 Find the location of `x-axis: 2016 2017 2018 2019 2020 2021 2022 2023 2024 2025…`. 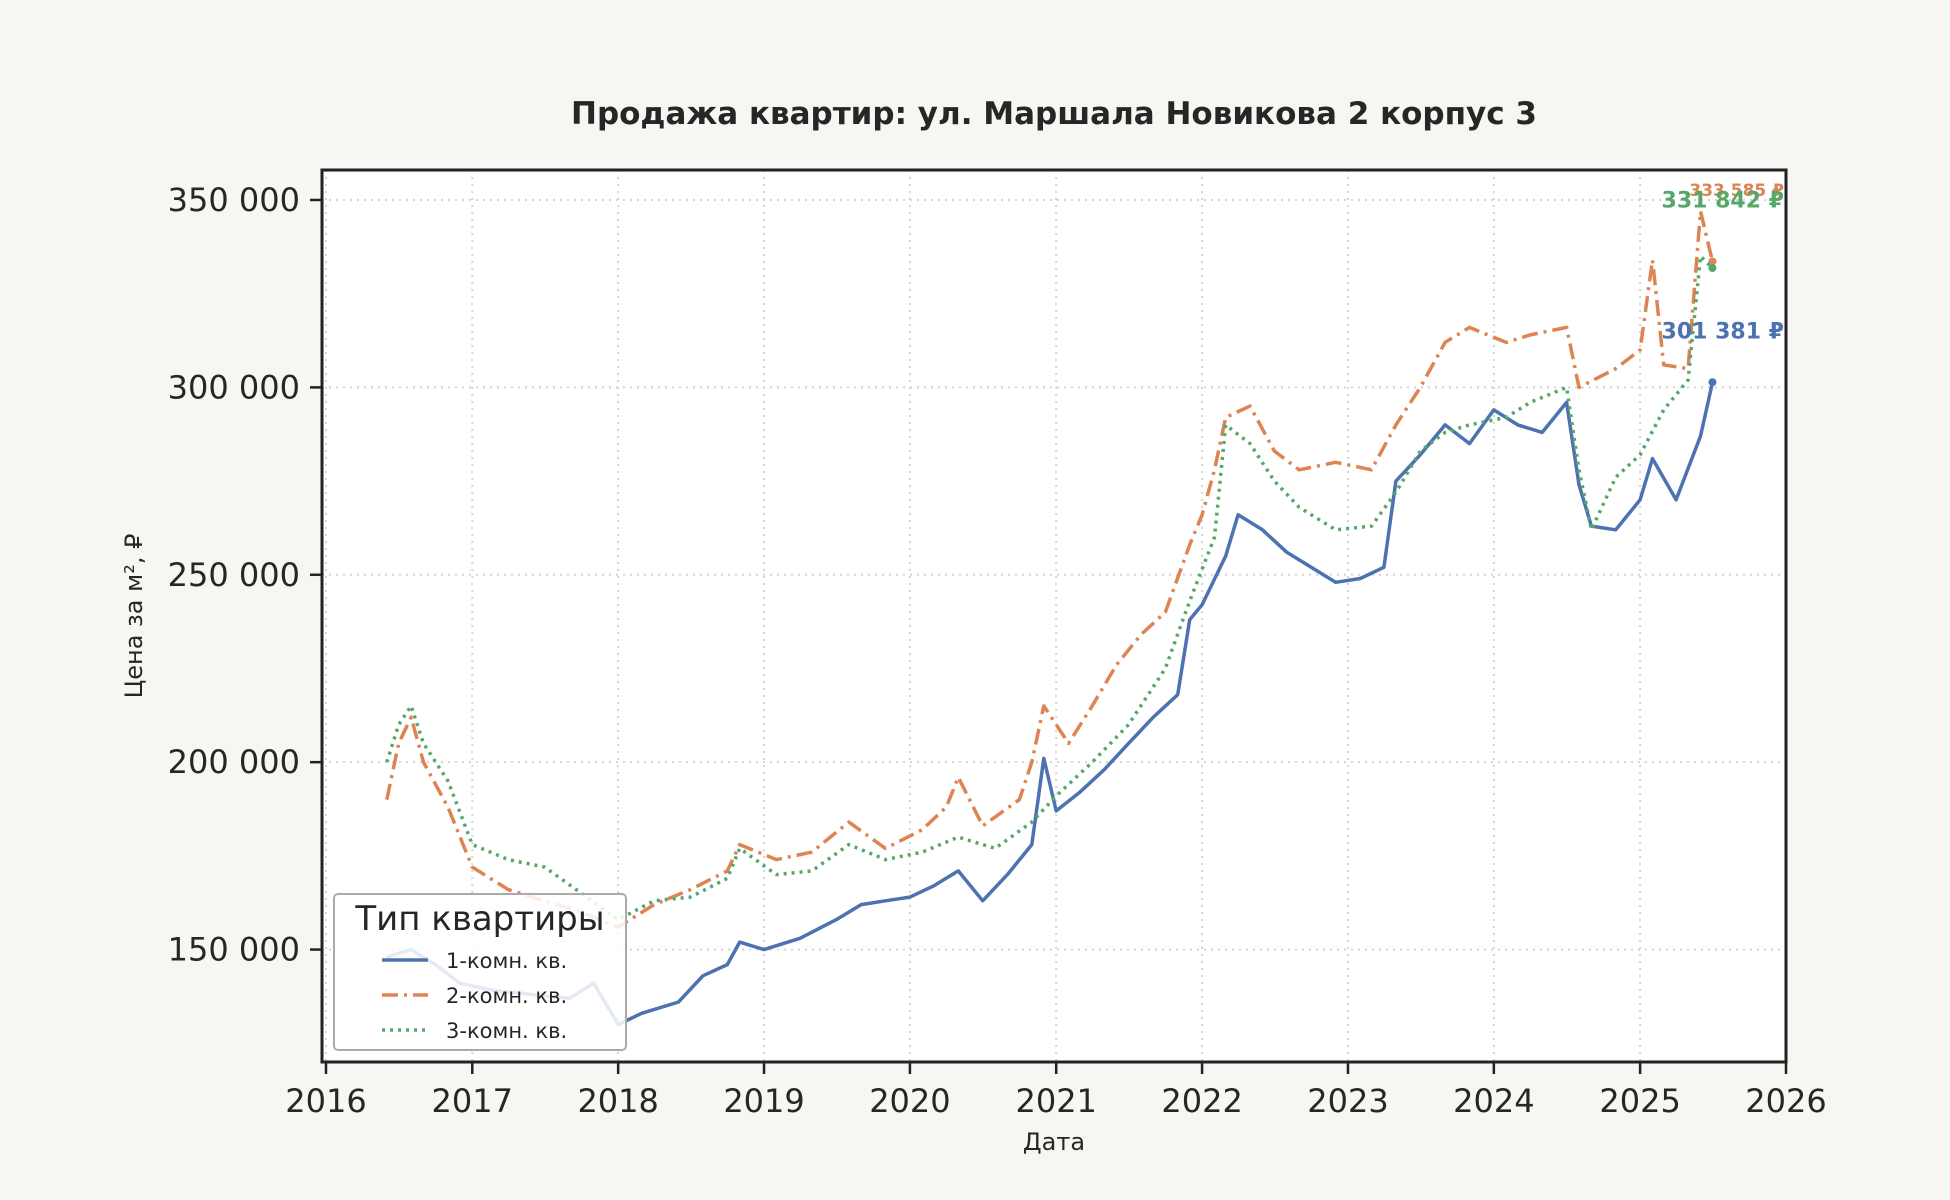

x-axis: 2016 2017 2018 2019 2020 2021 2022 2023 2024 2025… is located at coordinates (1056, 1091).